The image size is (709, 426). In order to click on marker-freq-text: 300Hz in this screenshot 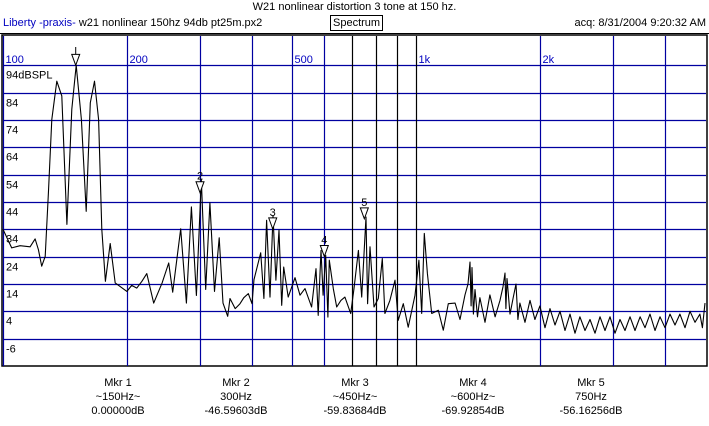, I will do `click(236, 397)`.